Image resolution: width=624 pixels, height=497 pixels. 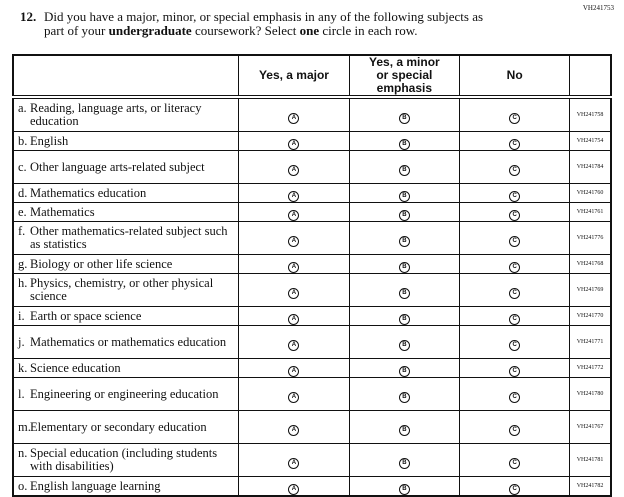 What do you see at coordinates (590, 212) in the screenshot?
I see `row-code: VH241761` at bounding box center [590, 212].